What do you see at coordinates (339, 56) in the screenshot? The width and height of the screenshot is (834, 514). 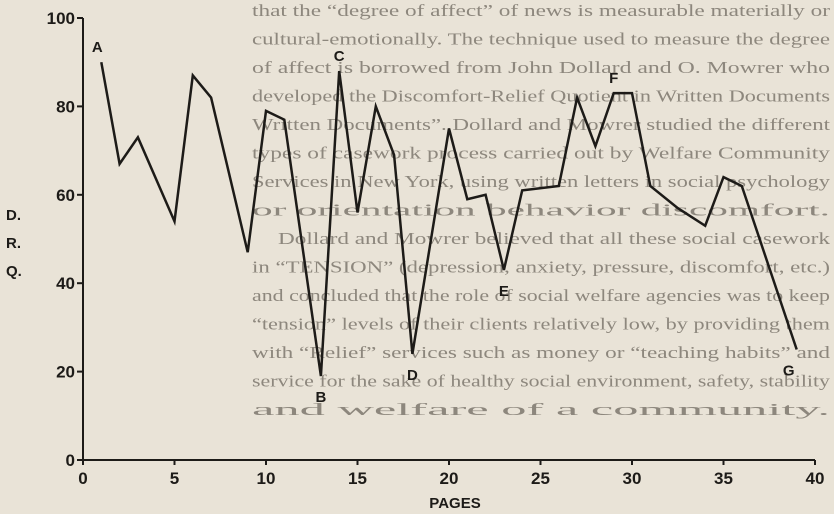 I see `point-label: C` at bounding box center [339, 56].